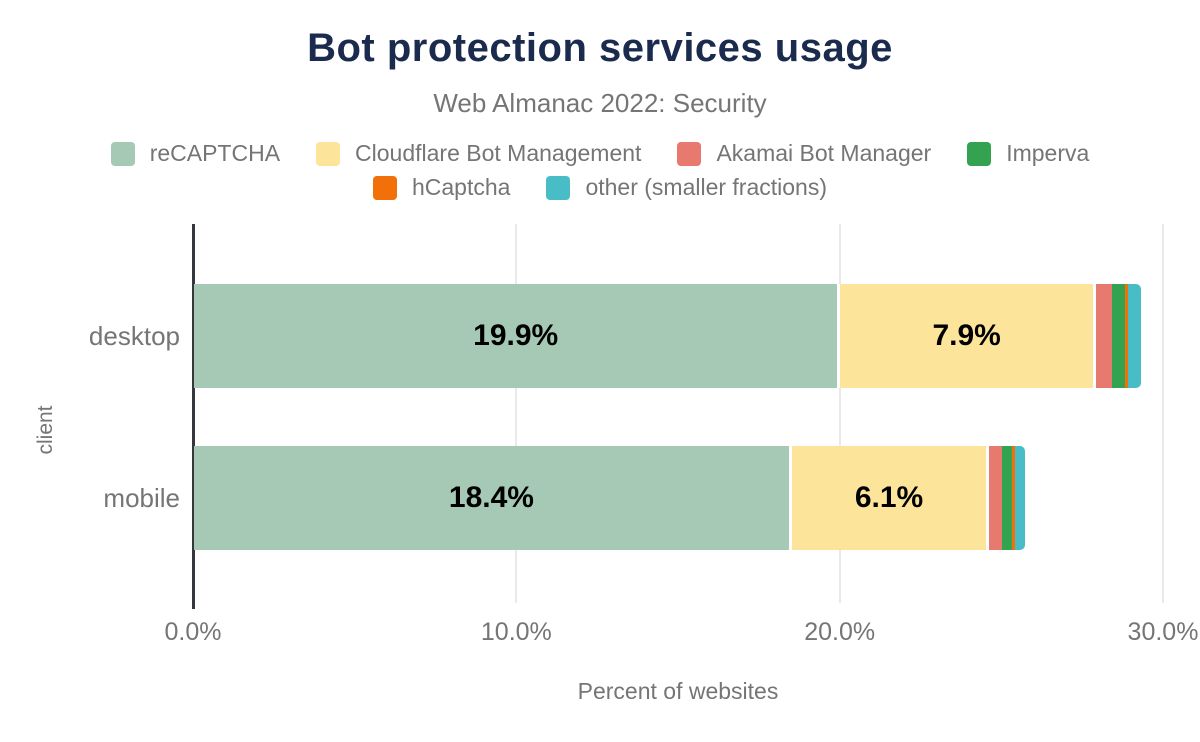 This screenshot has height=742, width=1200. I want to click on bar-row-desktop: 19.9% 7.9%, so click(668, 336).